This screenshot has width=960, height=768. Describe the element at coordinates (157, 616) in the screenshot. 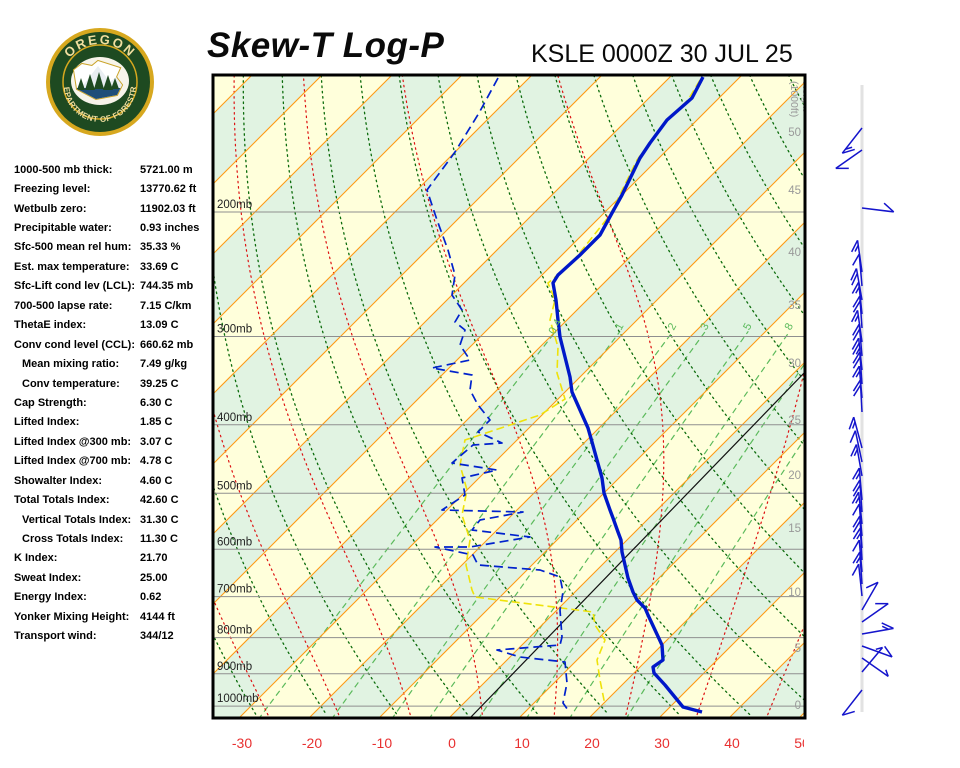

I see `index-value: 4144 ft` at that location.